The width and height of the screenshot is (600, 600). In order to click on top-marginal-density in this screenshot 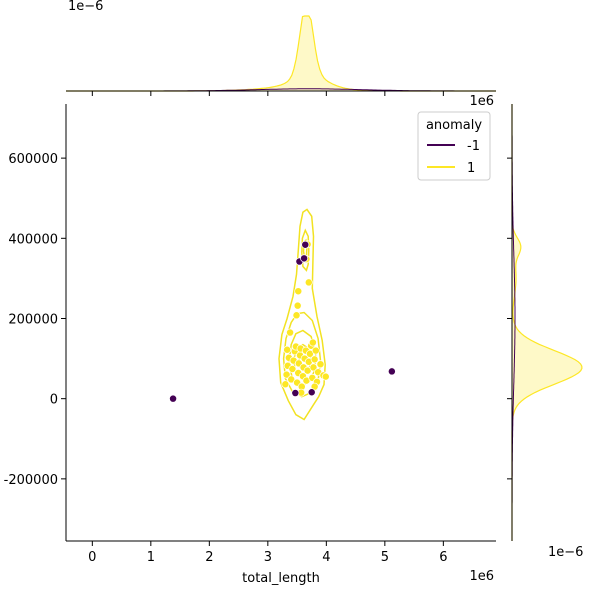, I will do `click(281, 53)`.